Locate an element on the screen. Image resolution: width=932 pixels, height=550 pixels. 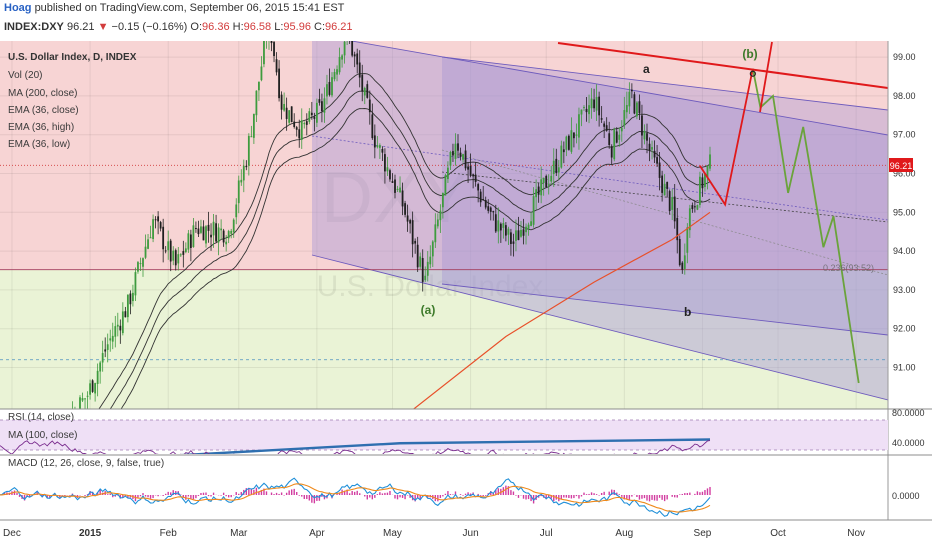
legend-rsi-ma: MA (100, close) is located at coordinates (43, 435).